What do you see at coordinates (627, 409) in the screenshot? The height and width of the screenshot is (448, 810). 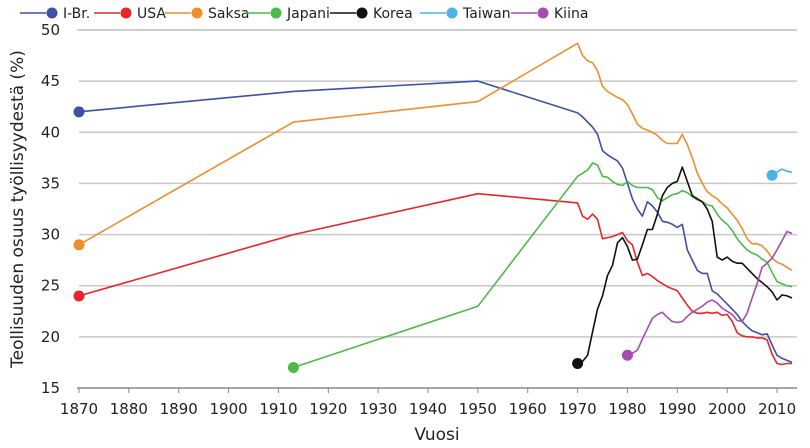 I see `x-tick-label: 1980` at bounding box center [627, 409].